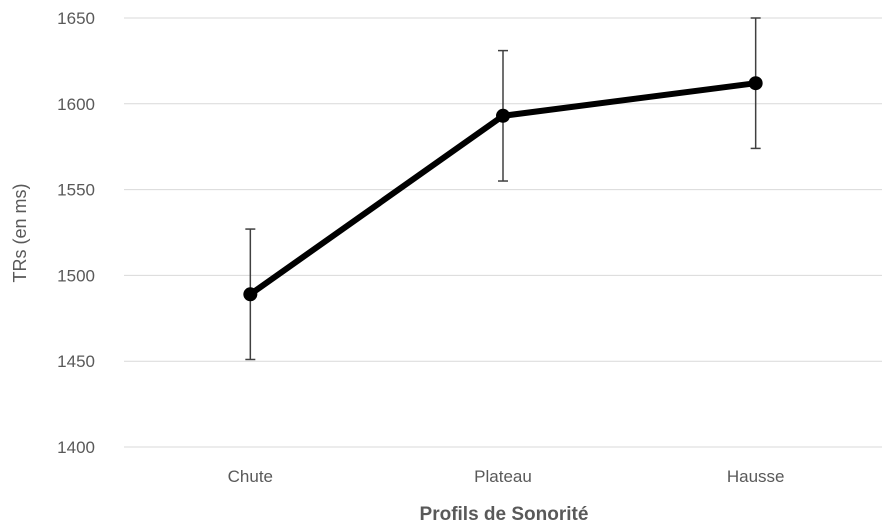 This screenshot has height=529, width=892. What do you see at coordinates (503, 476) in the screenshot?
I see `x-tick-label-plateau: Plateau` at bounding box center [503, 476].